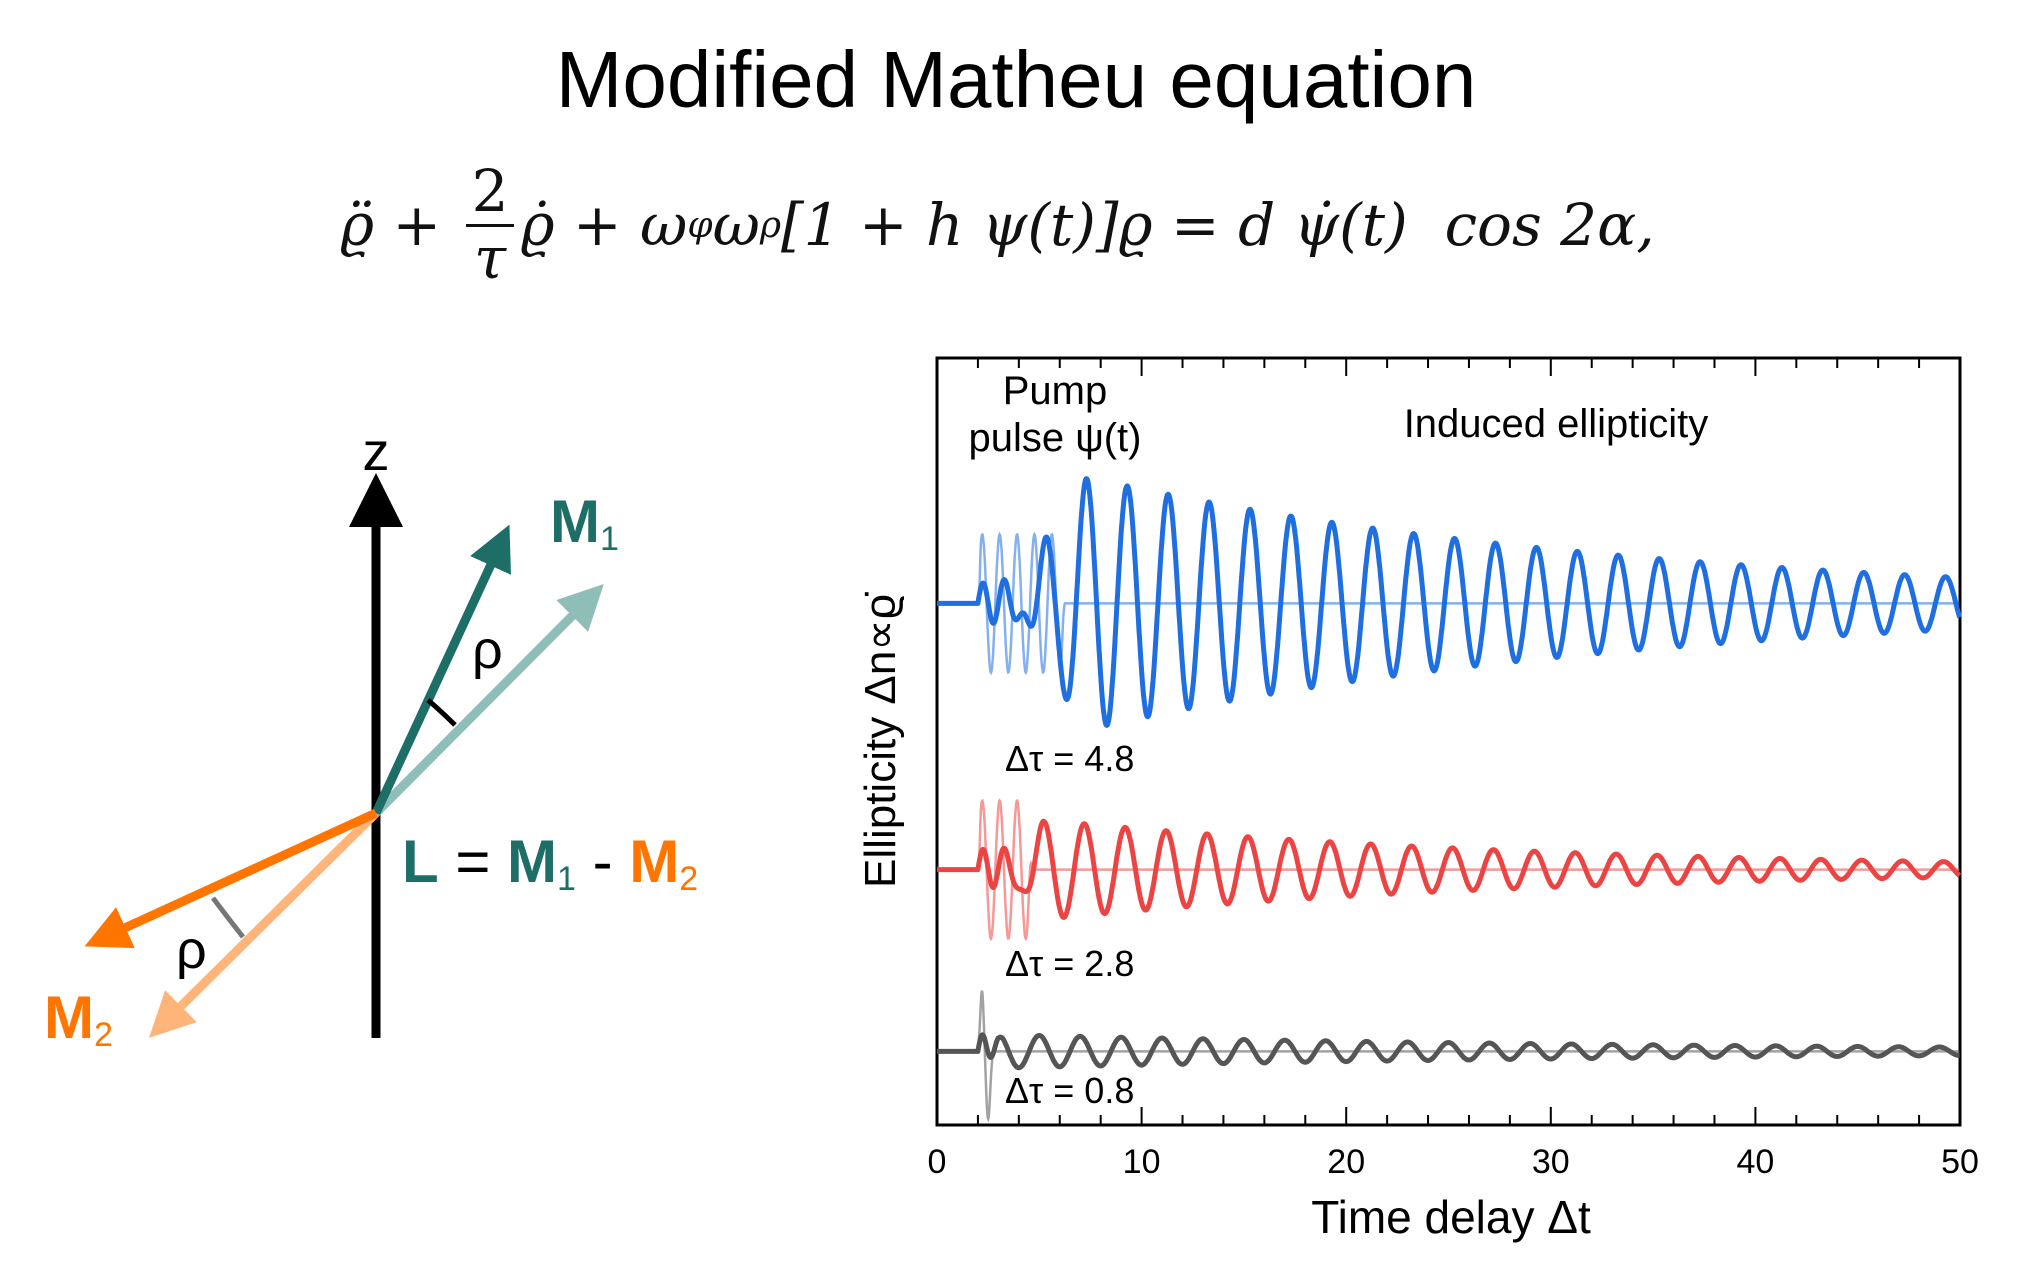  Describe the element at coordinates (441, 712) in the screenshot. I see `rho-angle-upper-arc` at that location.